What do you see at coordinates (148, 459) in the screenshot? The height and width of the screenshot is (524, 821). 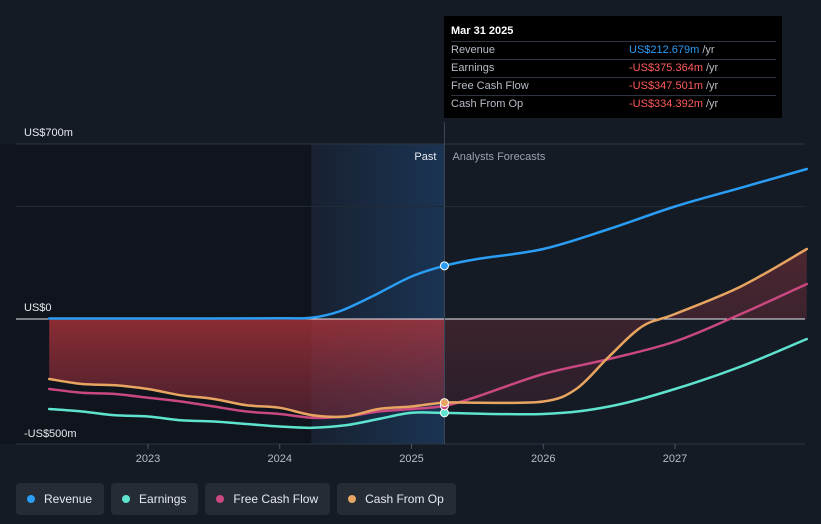 I see `x-tick-label: 2023` at bounding box center [148, 459].